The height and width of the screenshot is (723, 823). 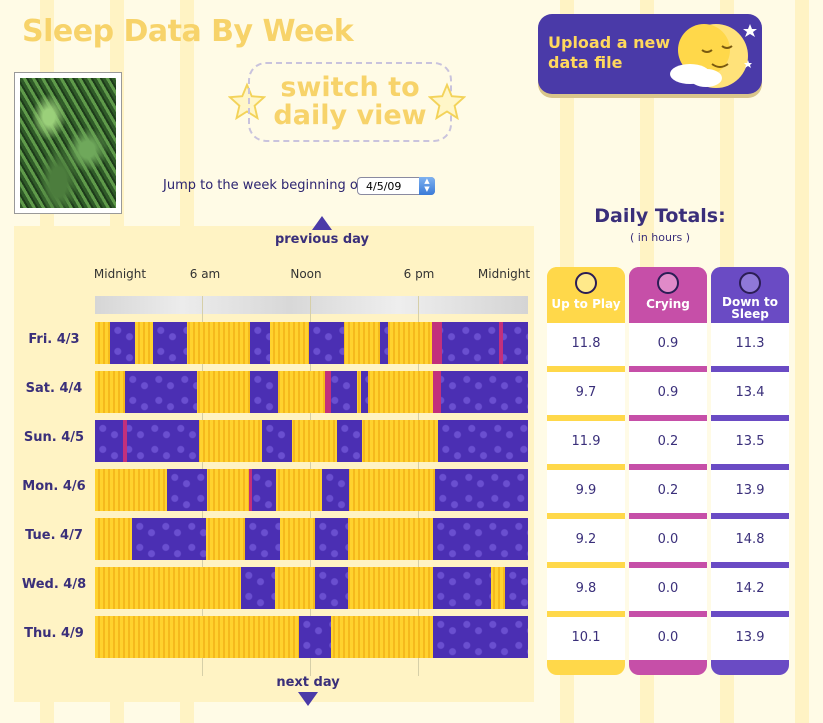 What do you see at coordinates (427, 186) in the screenshot?
I see `chevron-updown-icon: ▲ ▼` at bounding box center [427, 186].